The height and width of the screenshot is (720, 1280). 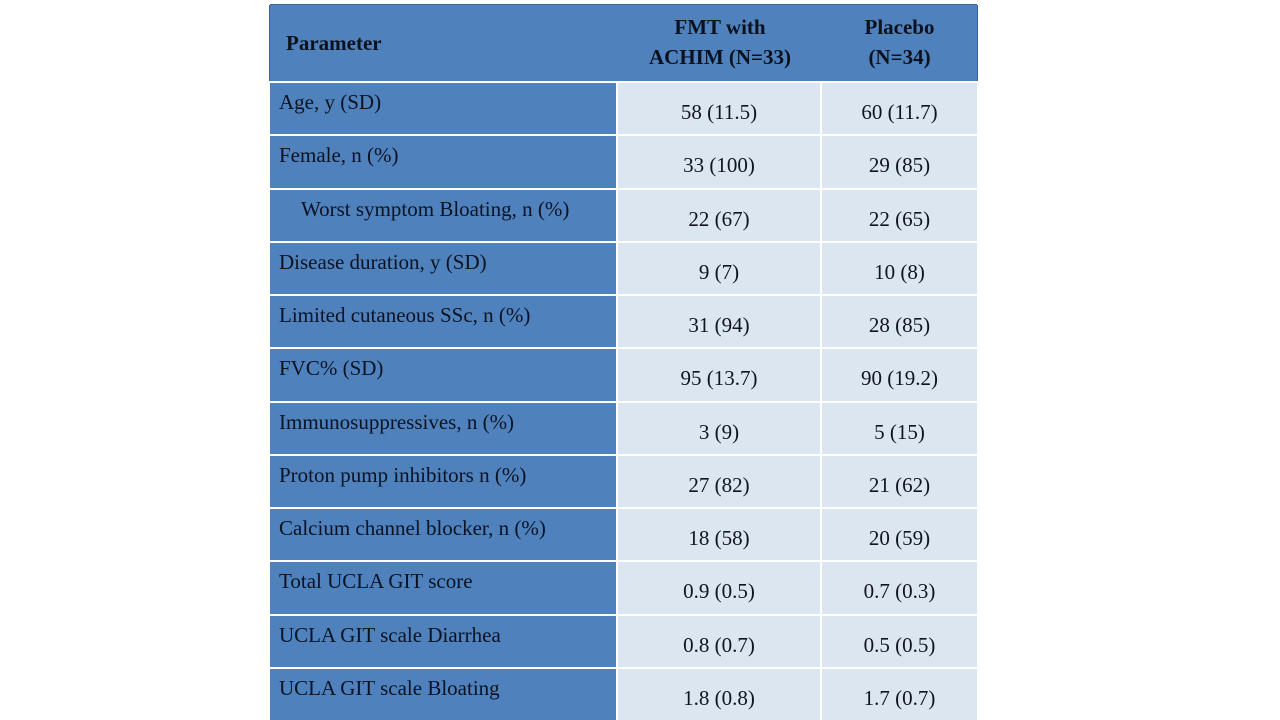 I want to click on value-cell-fmt-achim: 0.9 (0.5), so click(x=719, y=588).